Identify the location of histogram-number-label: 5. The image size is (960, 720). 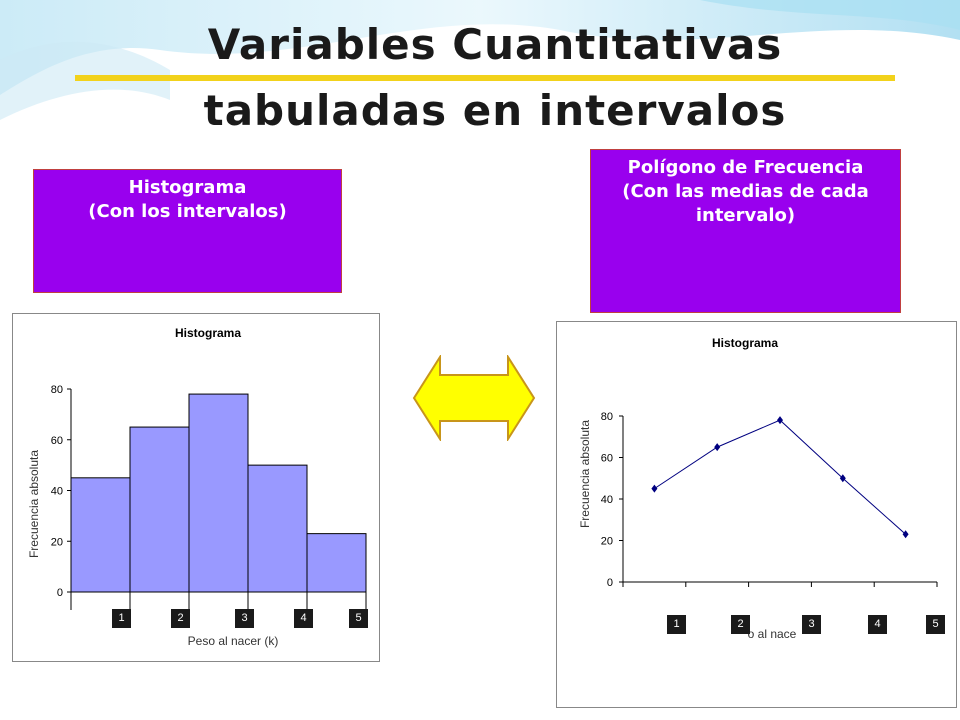
(358, 618).